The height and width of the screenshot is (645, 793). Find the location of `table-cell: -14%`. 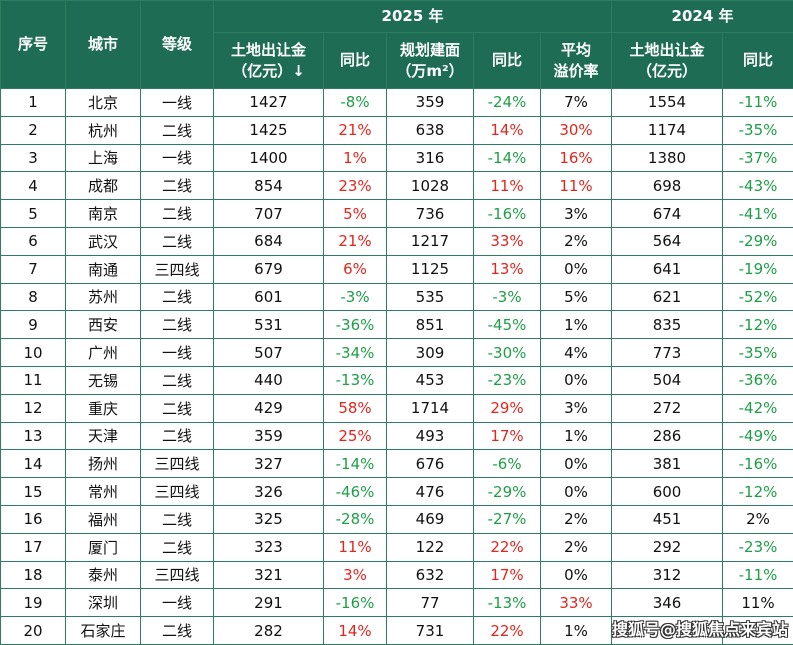

table-cell: -14% is located at coordinates (507, 158).